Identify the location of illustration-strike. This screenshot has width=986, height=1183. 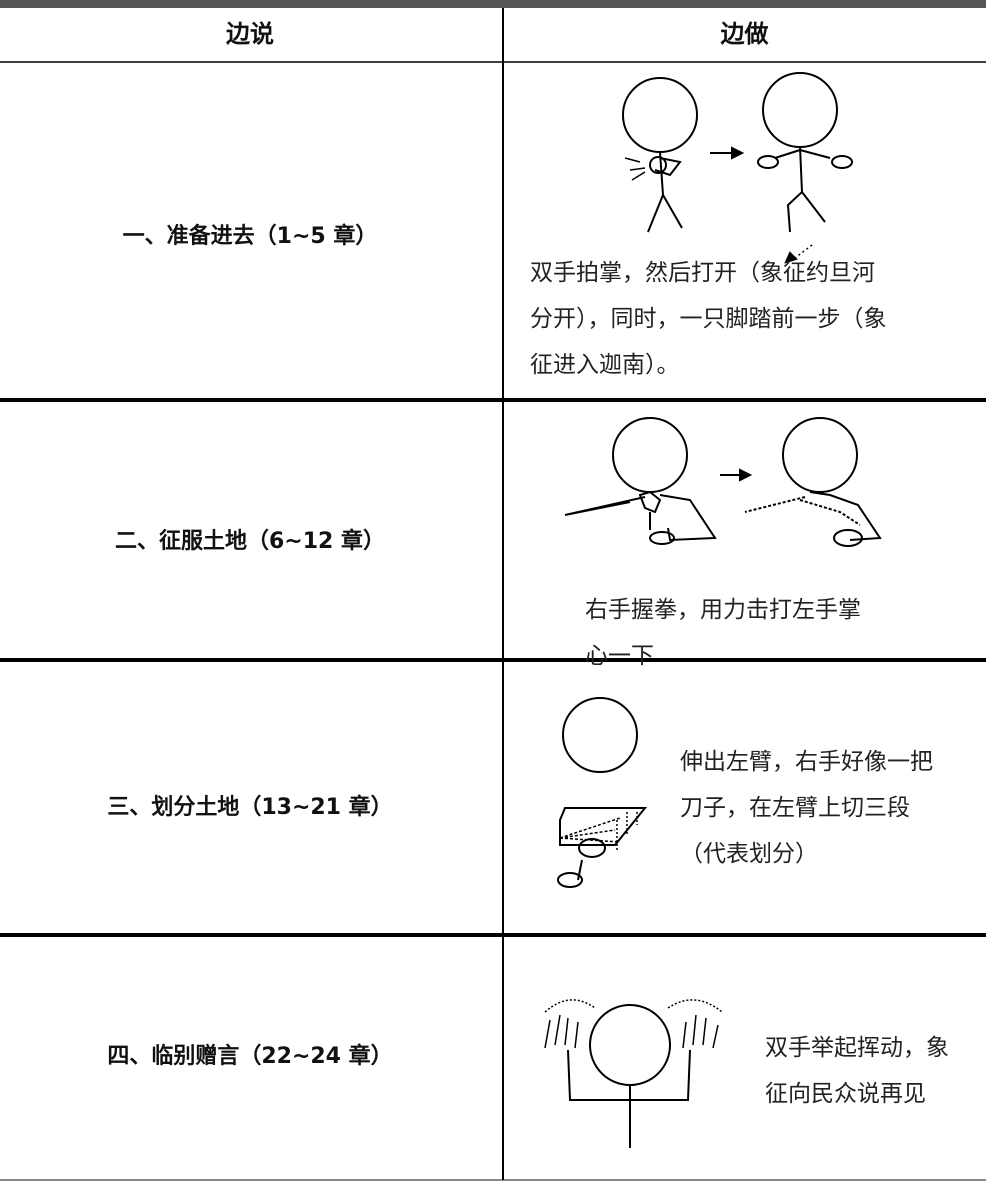
(723, 482).